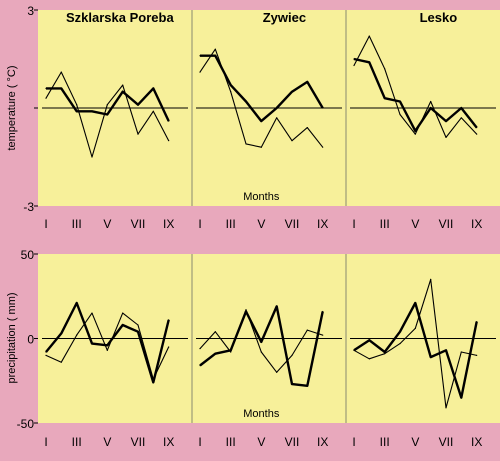 Image resolution: width=500 pixels, height=461 pixels. I want to click on y-axis-label: precipitation ( mm), so click(12, 337).